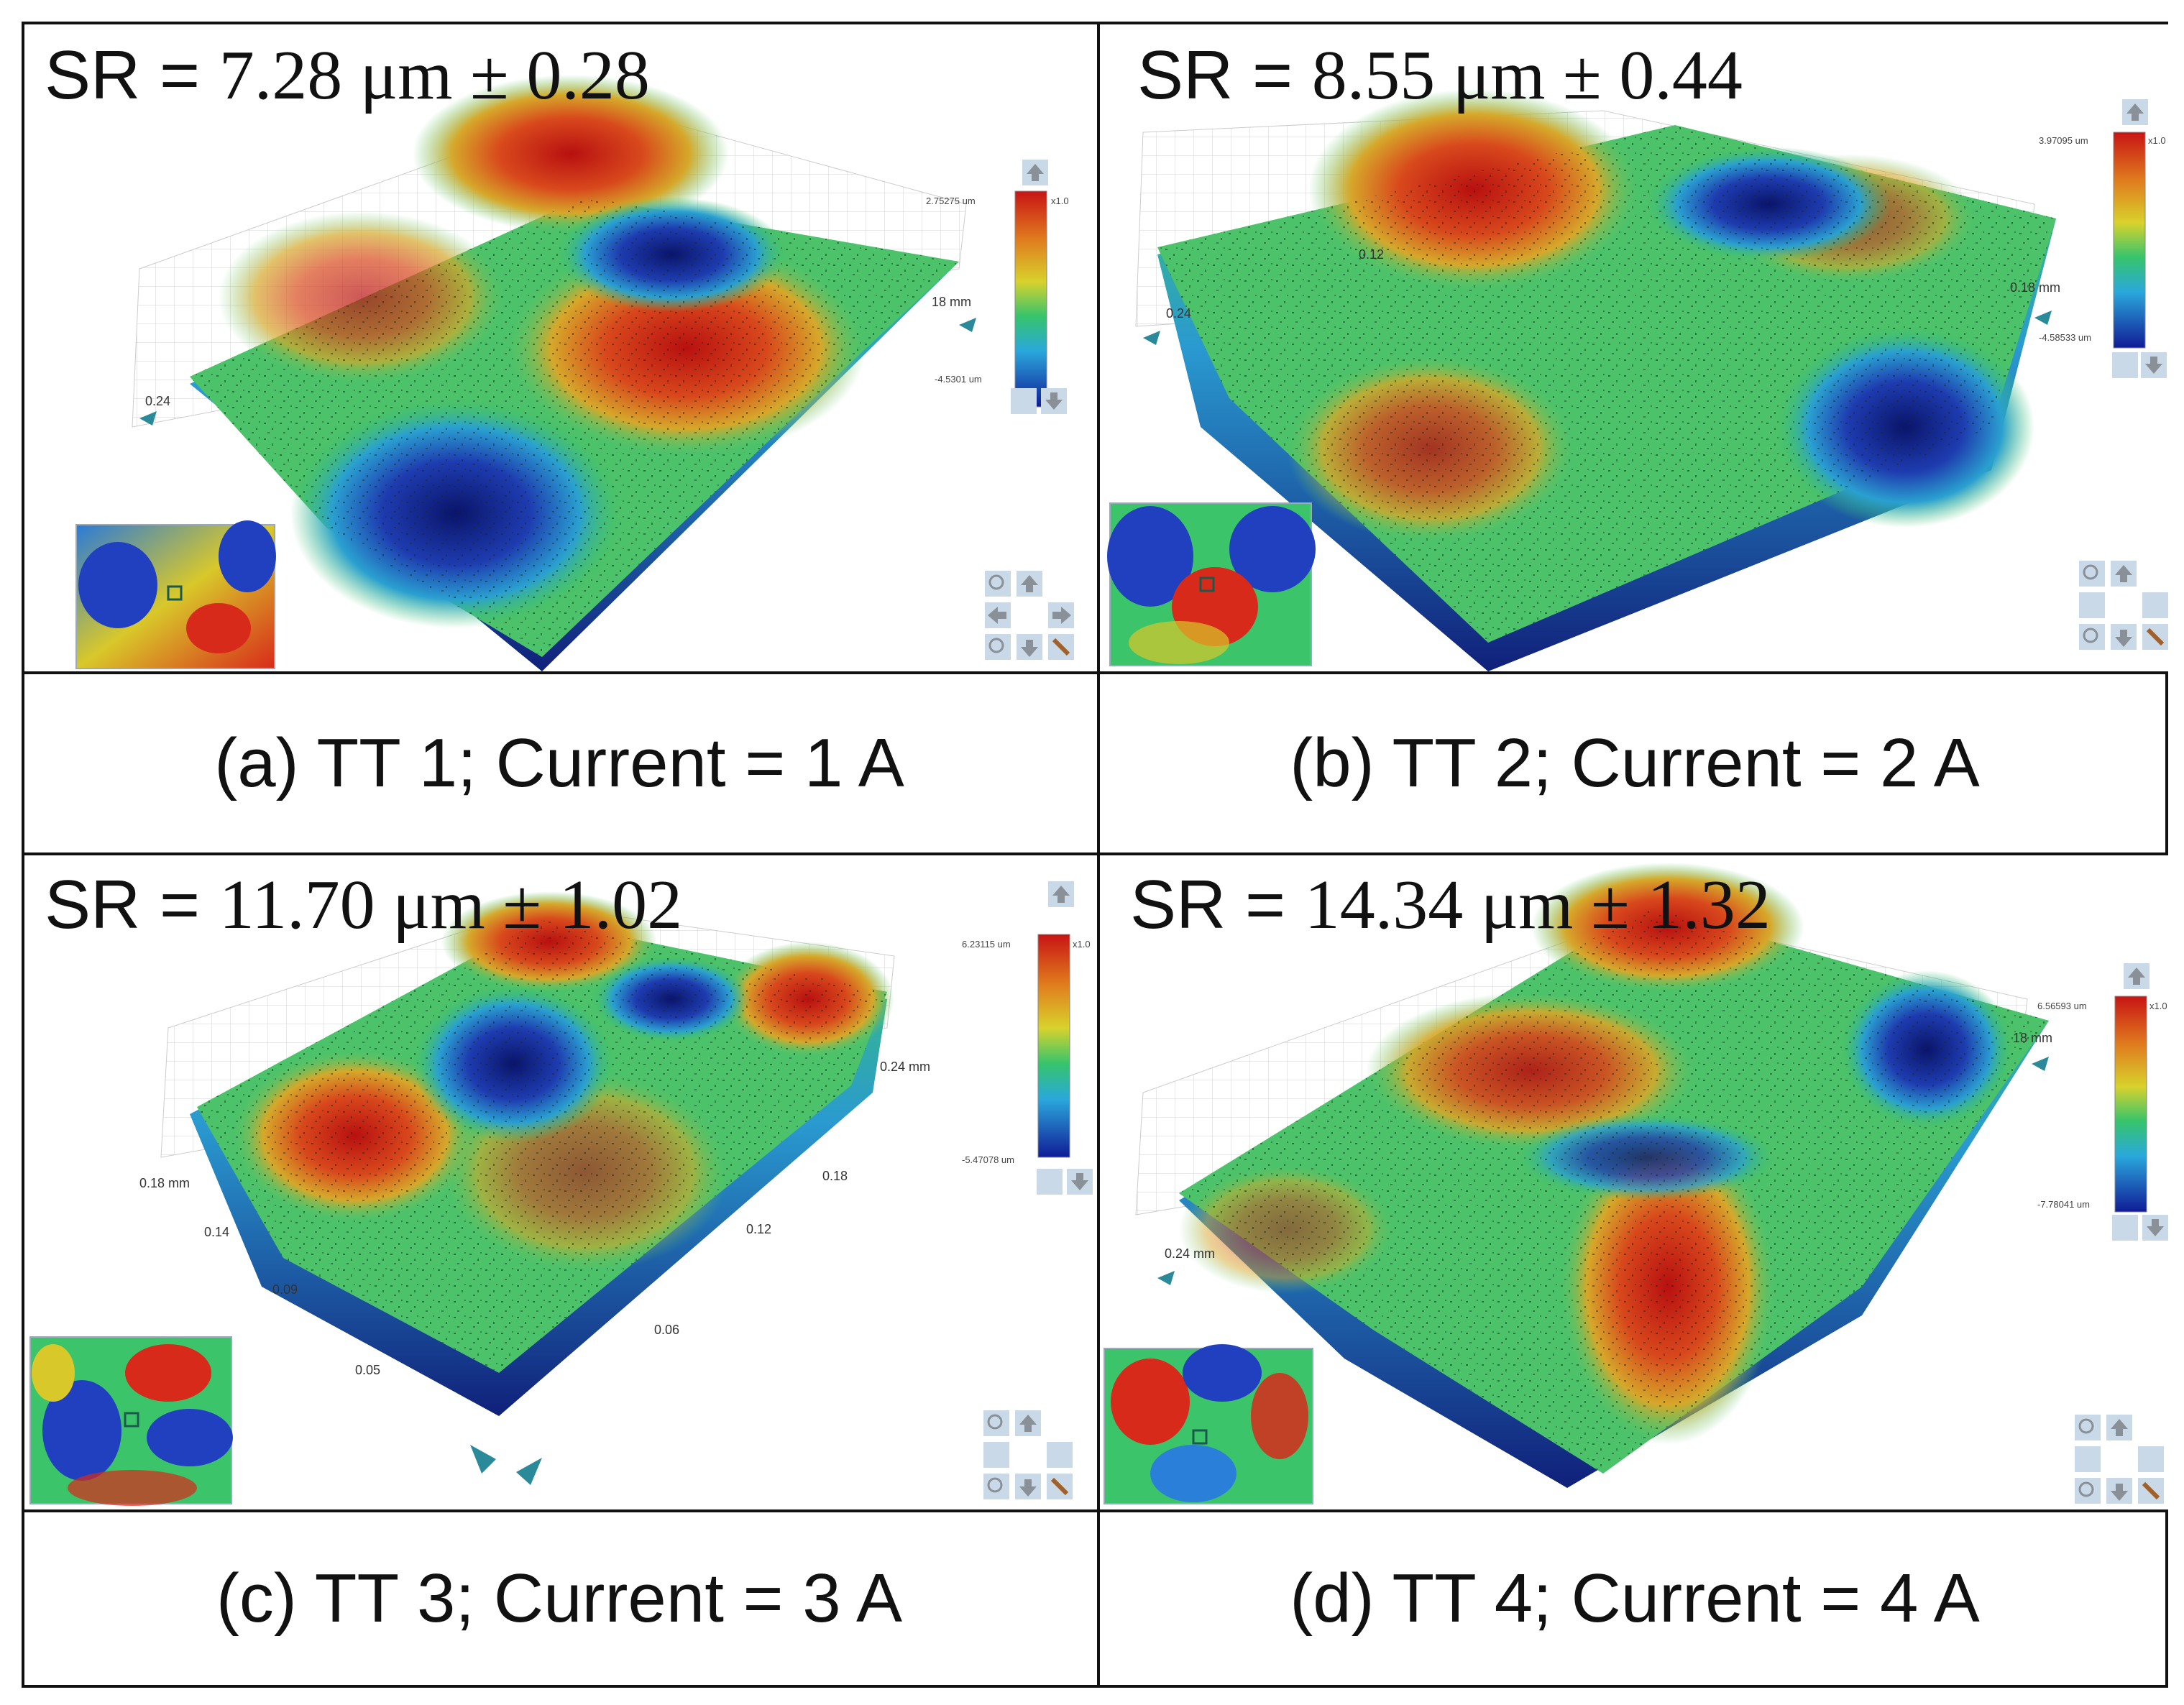 The width and height of the screenshot is (2184, 1705). What do you see at coordinates (2063, 140) in the screenshot?
I see `colorbar-max-label: 3.97095 um` at bounding box center [2063, 140].